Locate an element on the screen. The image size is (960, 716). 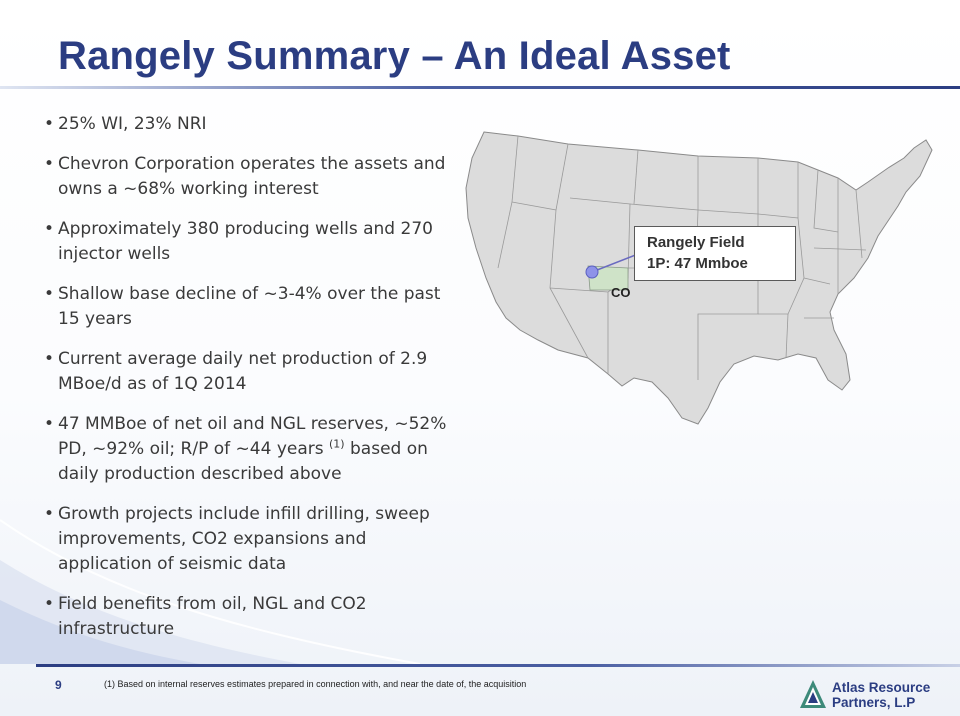
footnote-ref: (1) is located at coordinates (337, 444).